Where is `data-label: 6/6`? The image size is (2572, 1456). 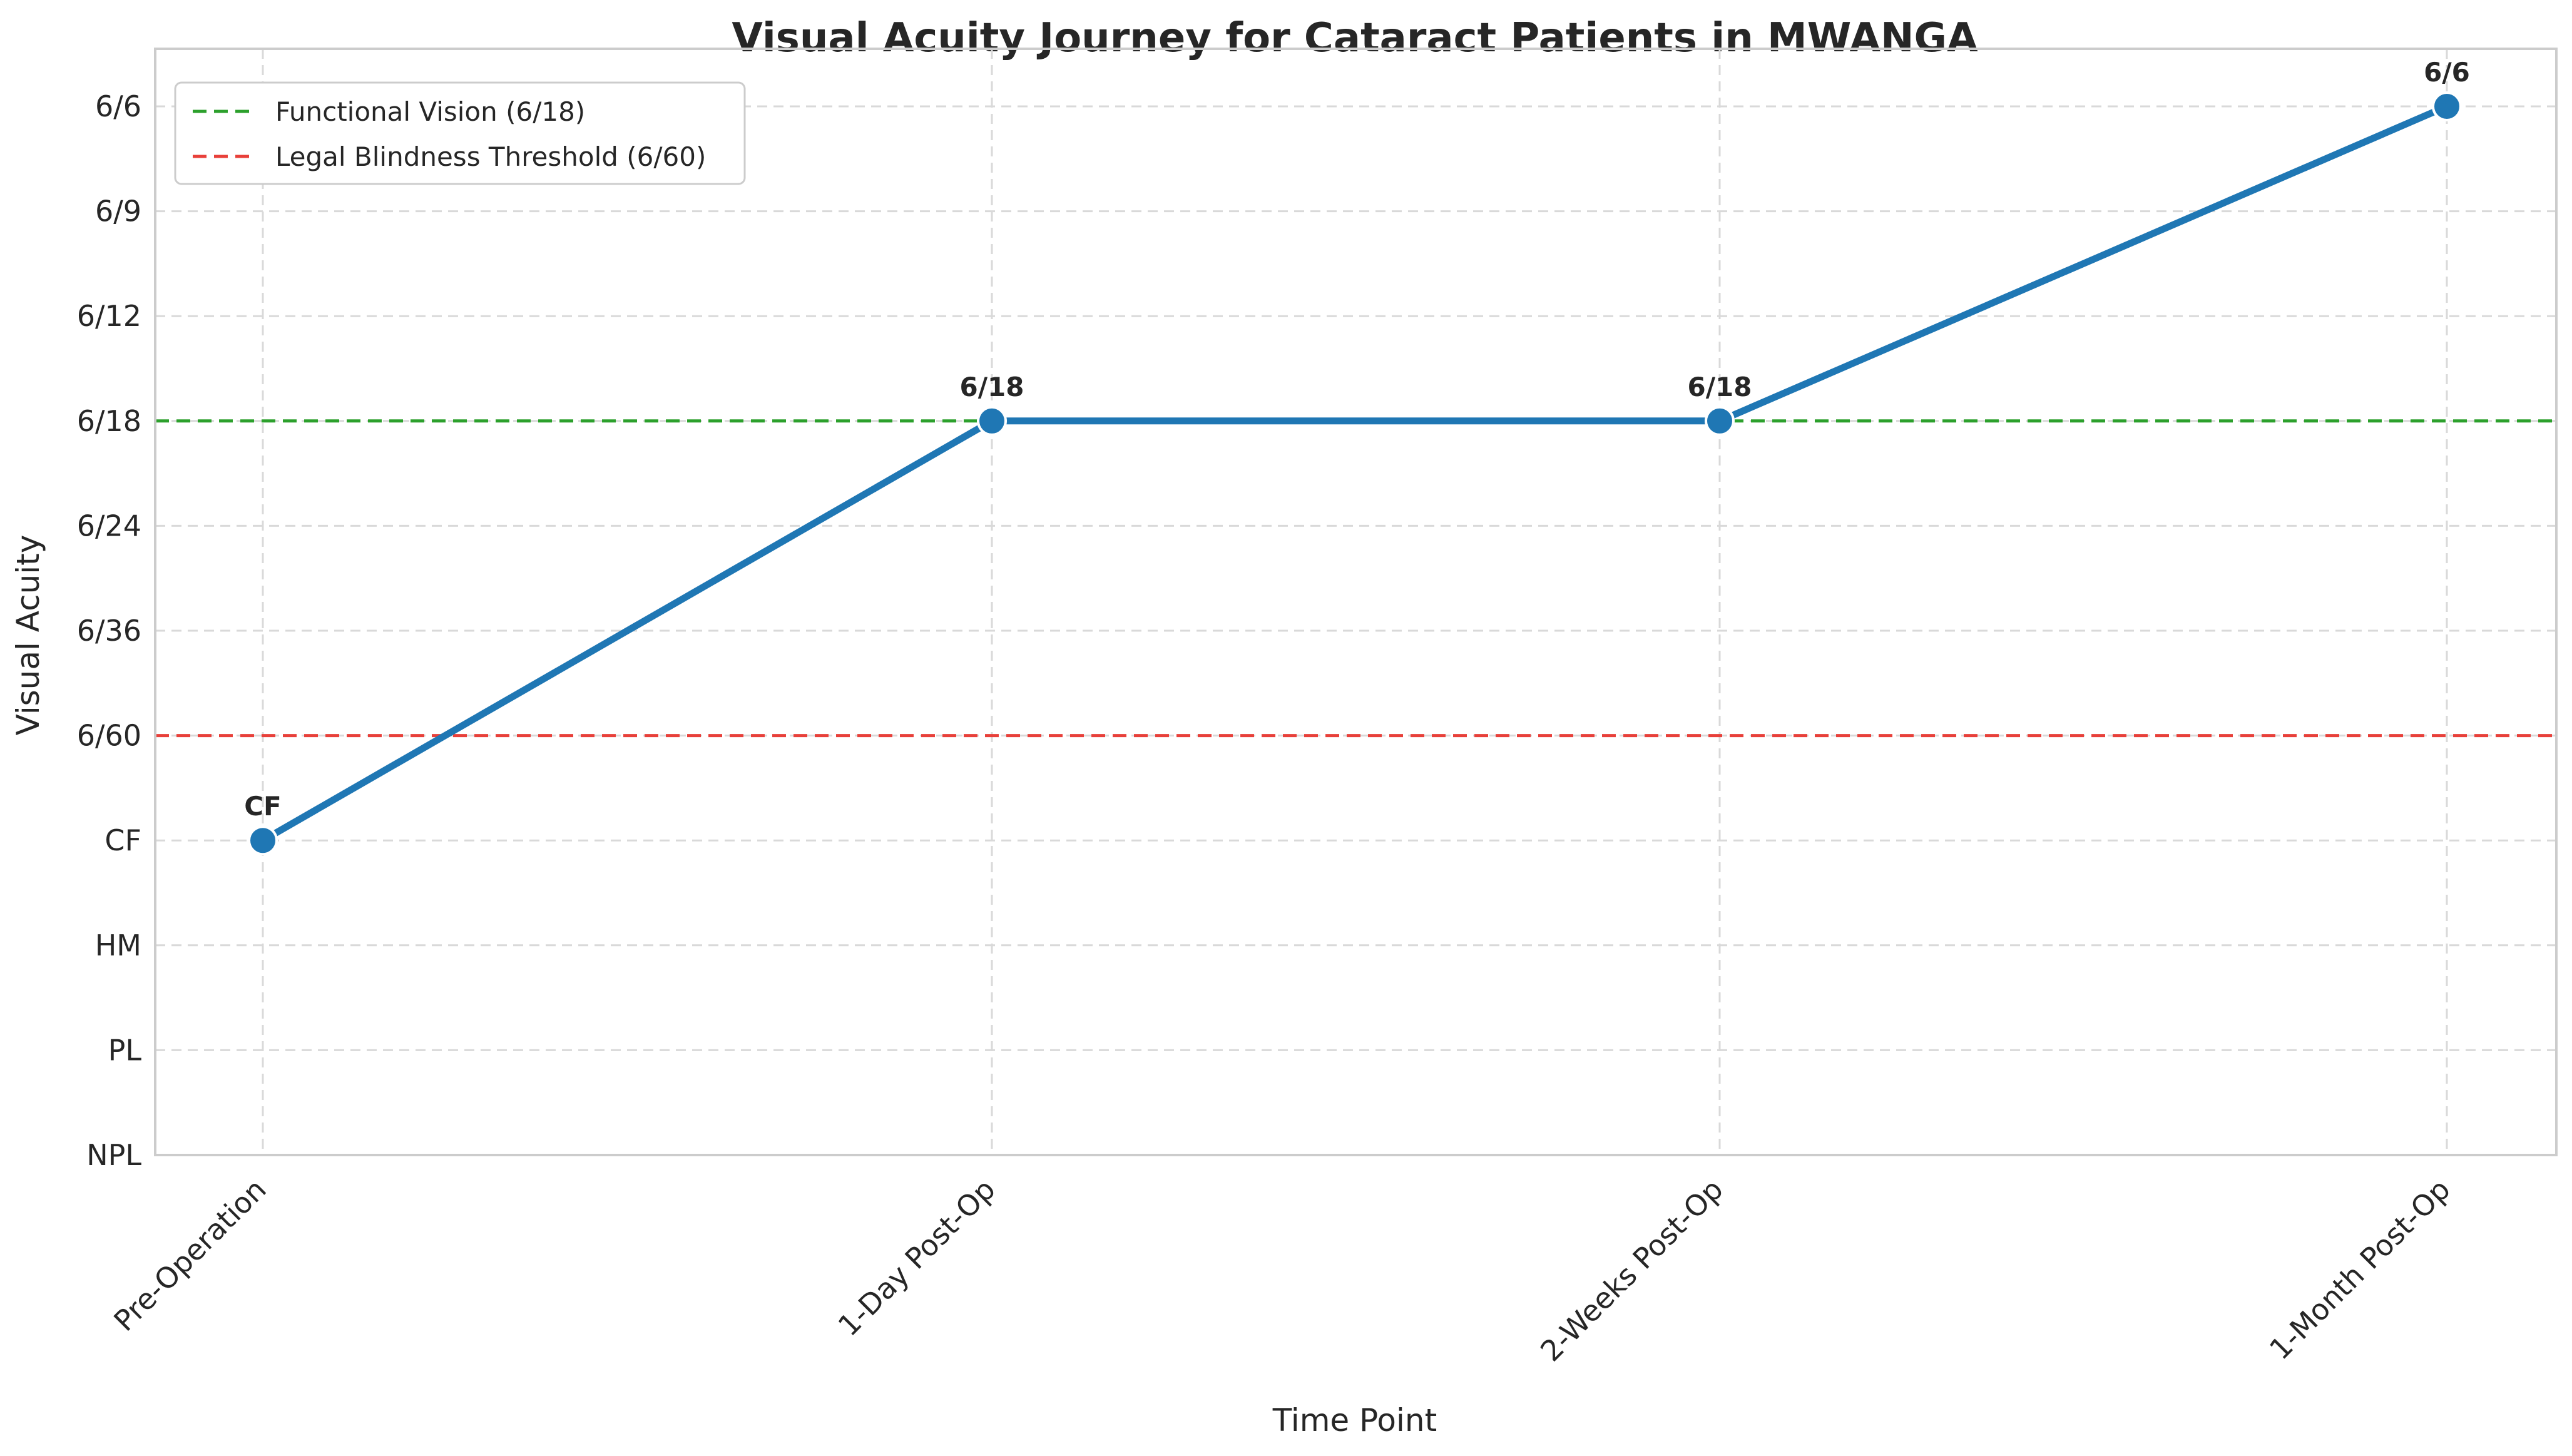
data-label: 6/6 is located at coordinates (2447, 72).